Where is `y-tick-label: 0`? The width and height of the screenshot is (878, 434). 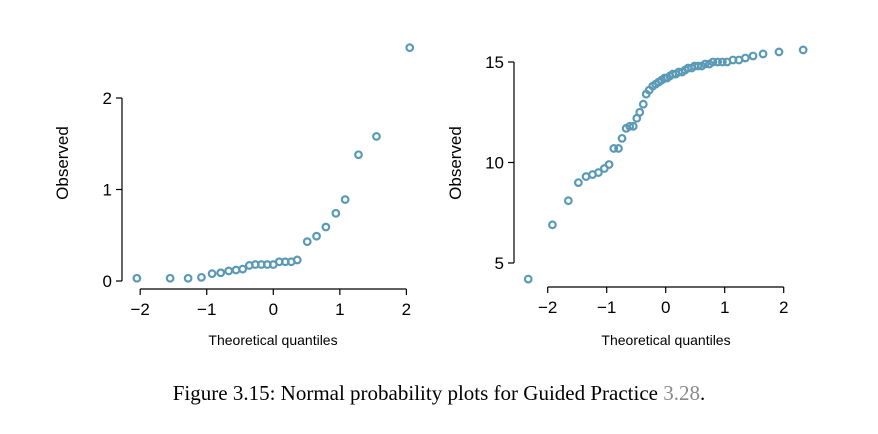
y-tick-label: 0 is located at coordinates (107, 281).